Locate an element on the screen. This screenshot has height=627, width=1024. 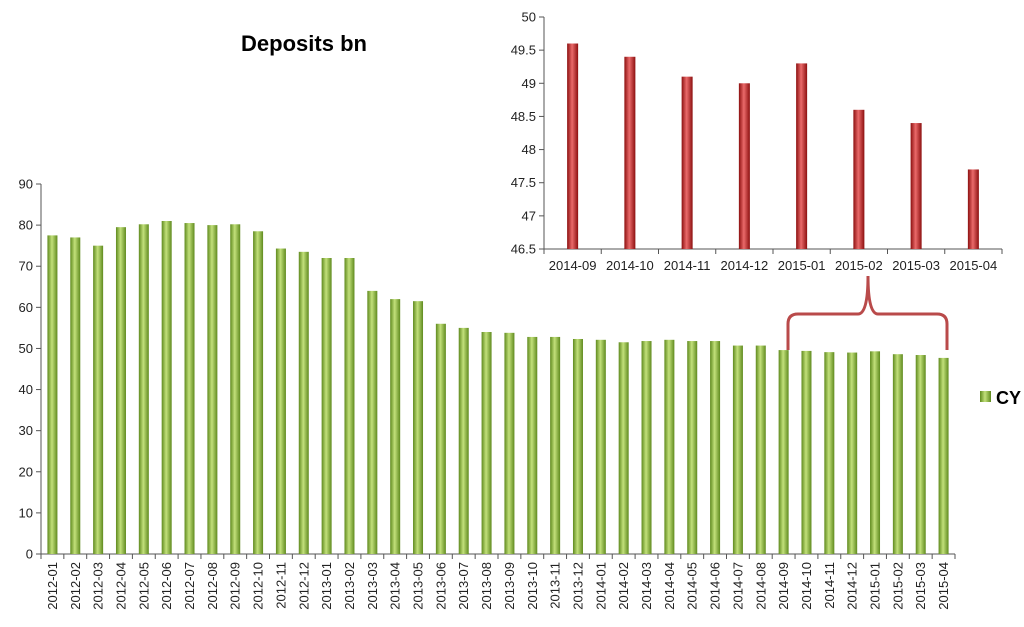
zoom-bracket is located at coordinates (867, 312).